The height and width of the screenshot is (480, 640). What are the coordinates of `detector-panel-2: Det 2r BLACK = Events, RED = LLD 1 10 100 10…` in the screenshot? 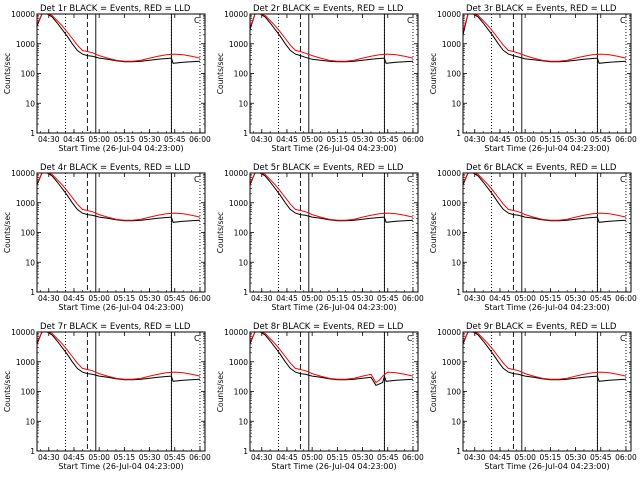 It's located at (320, 78).